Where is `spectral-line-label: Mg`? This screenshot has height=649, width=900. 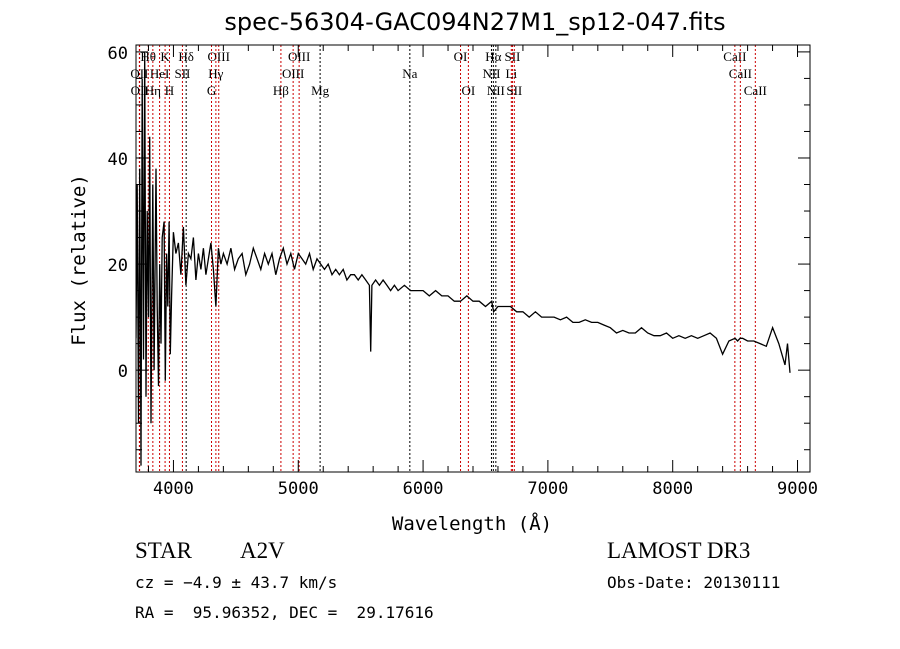 spectral-line-label: Mg is located at coordinates (320, 90).